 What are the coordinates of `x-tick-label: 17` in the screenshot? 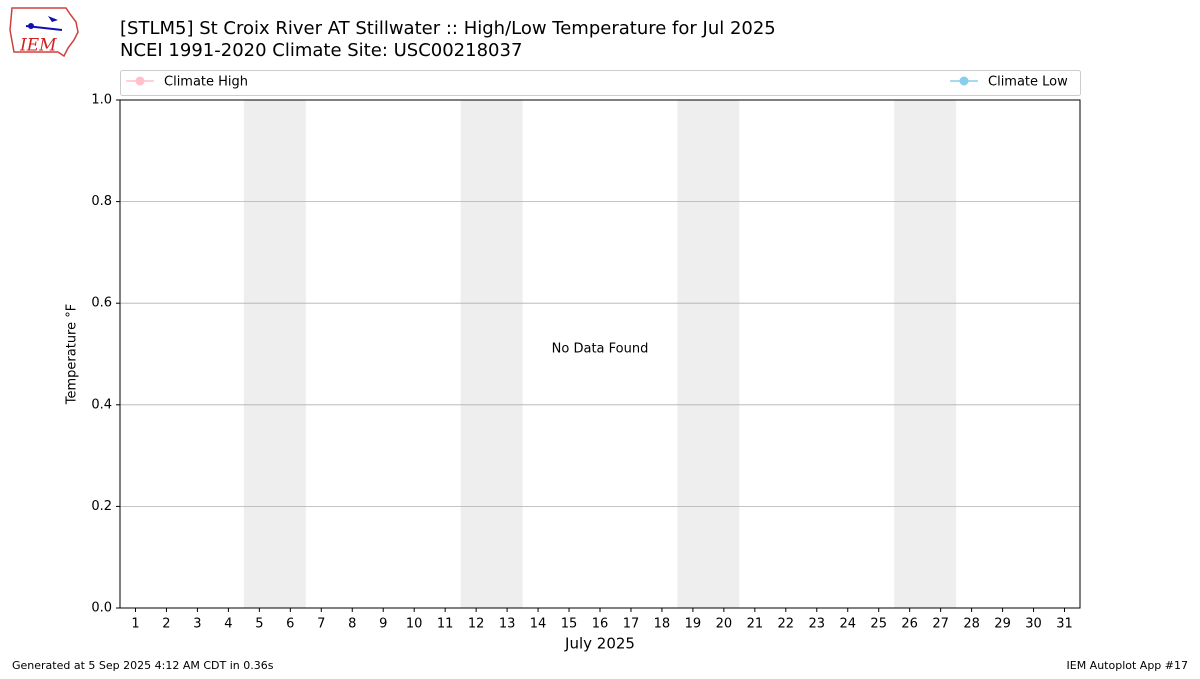 It's located at (631, 624).